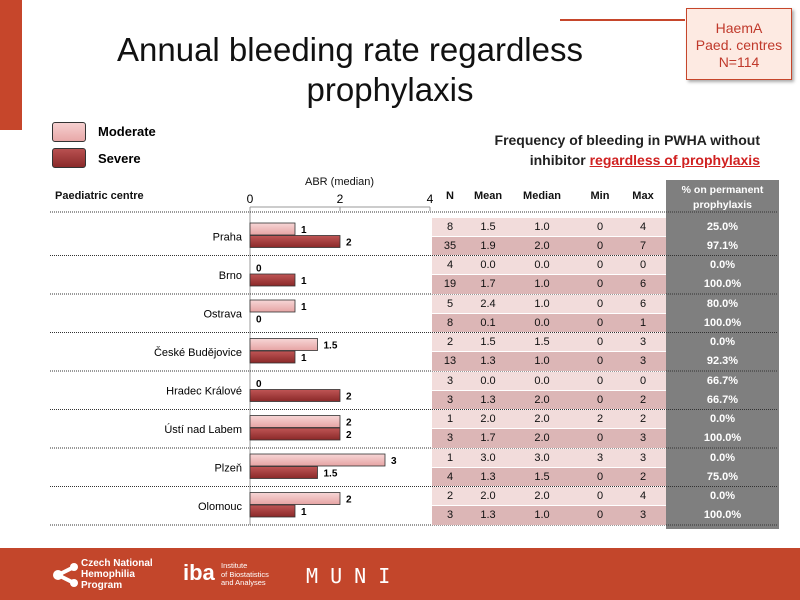 The image size is (800, 600). I want to click on x-axis-label: ABR (median), so click(340, 182).